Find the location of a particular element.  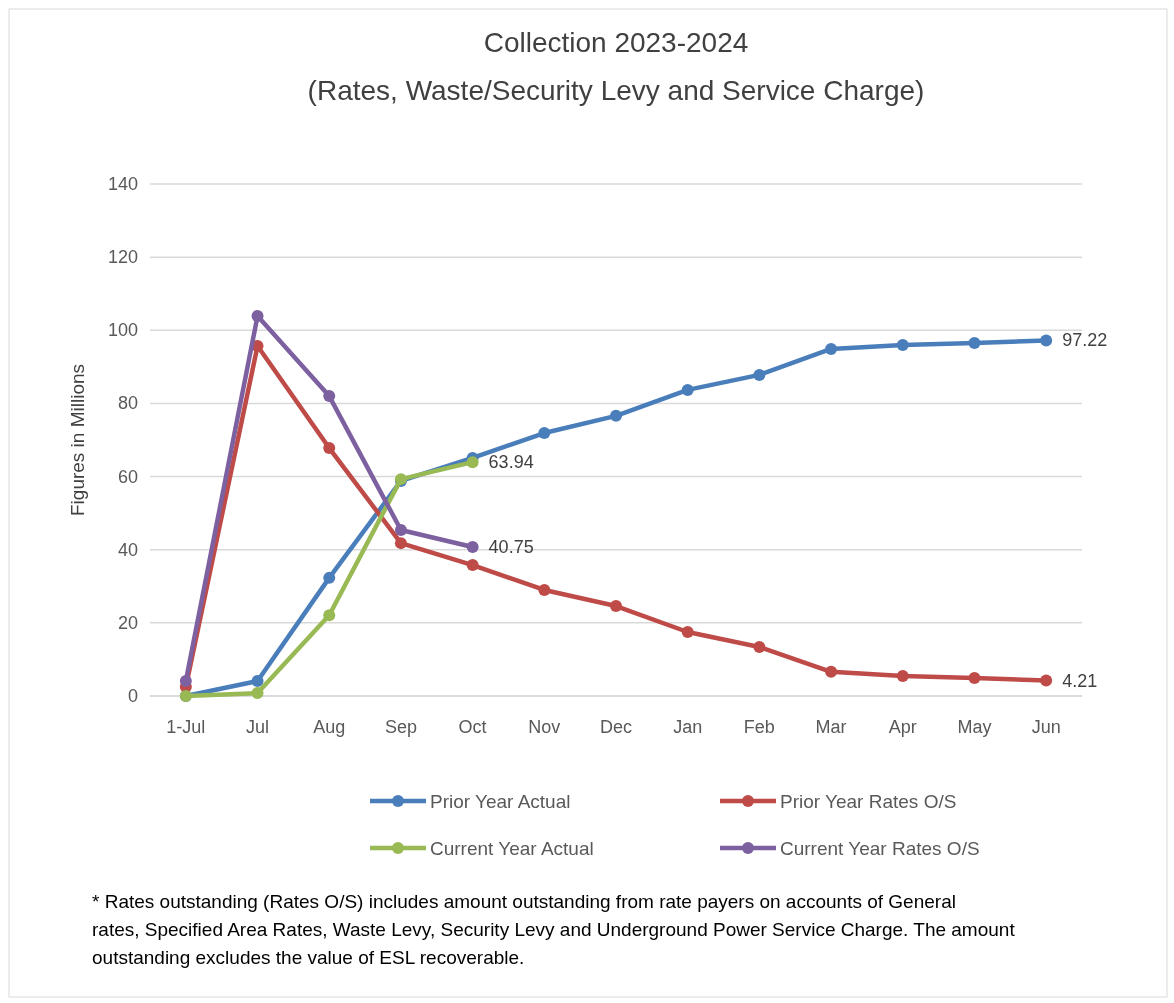

y-tick-label: 100 is located at coordinates (122, 330).